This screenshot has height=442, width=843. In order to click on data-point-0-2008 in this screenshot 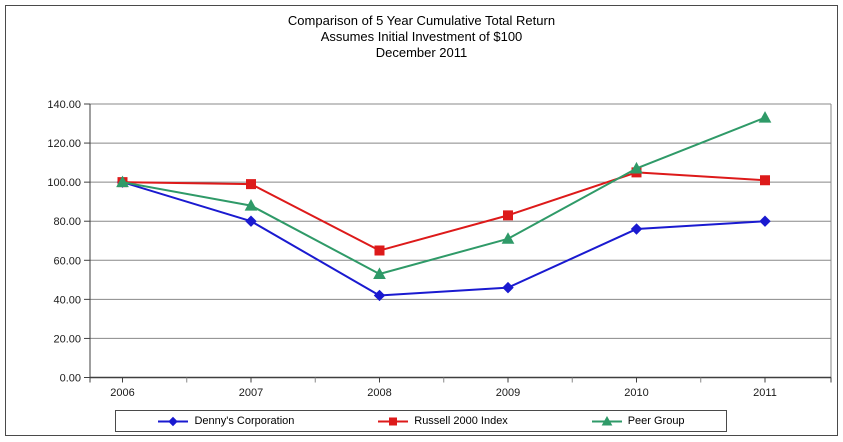, I will do `click(379, 295)`.